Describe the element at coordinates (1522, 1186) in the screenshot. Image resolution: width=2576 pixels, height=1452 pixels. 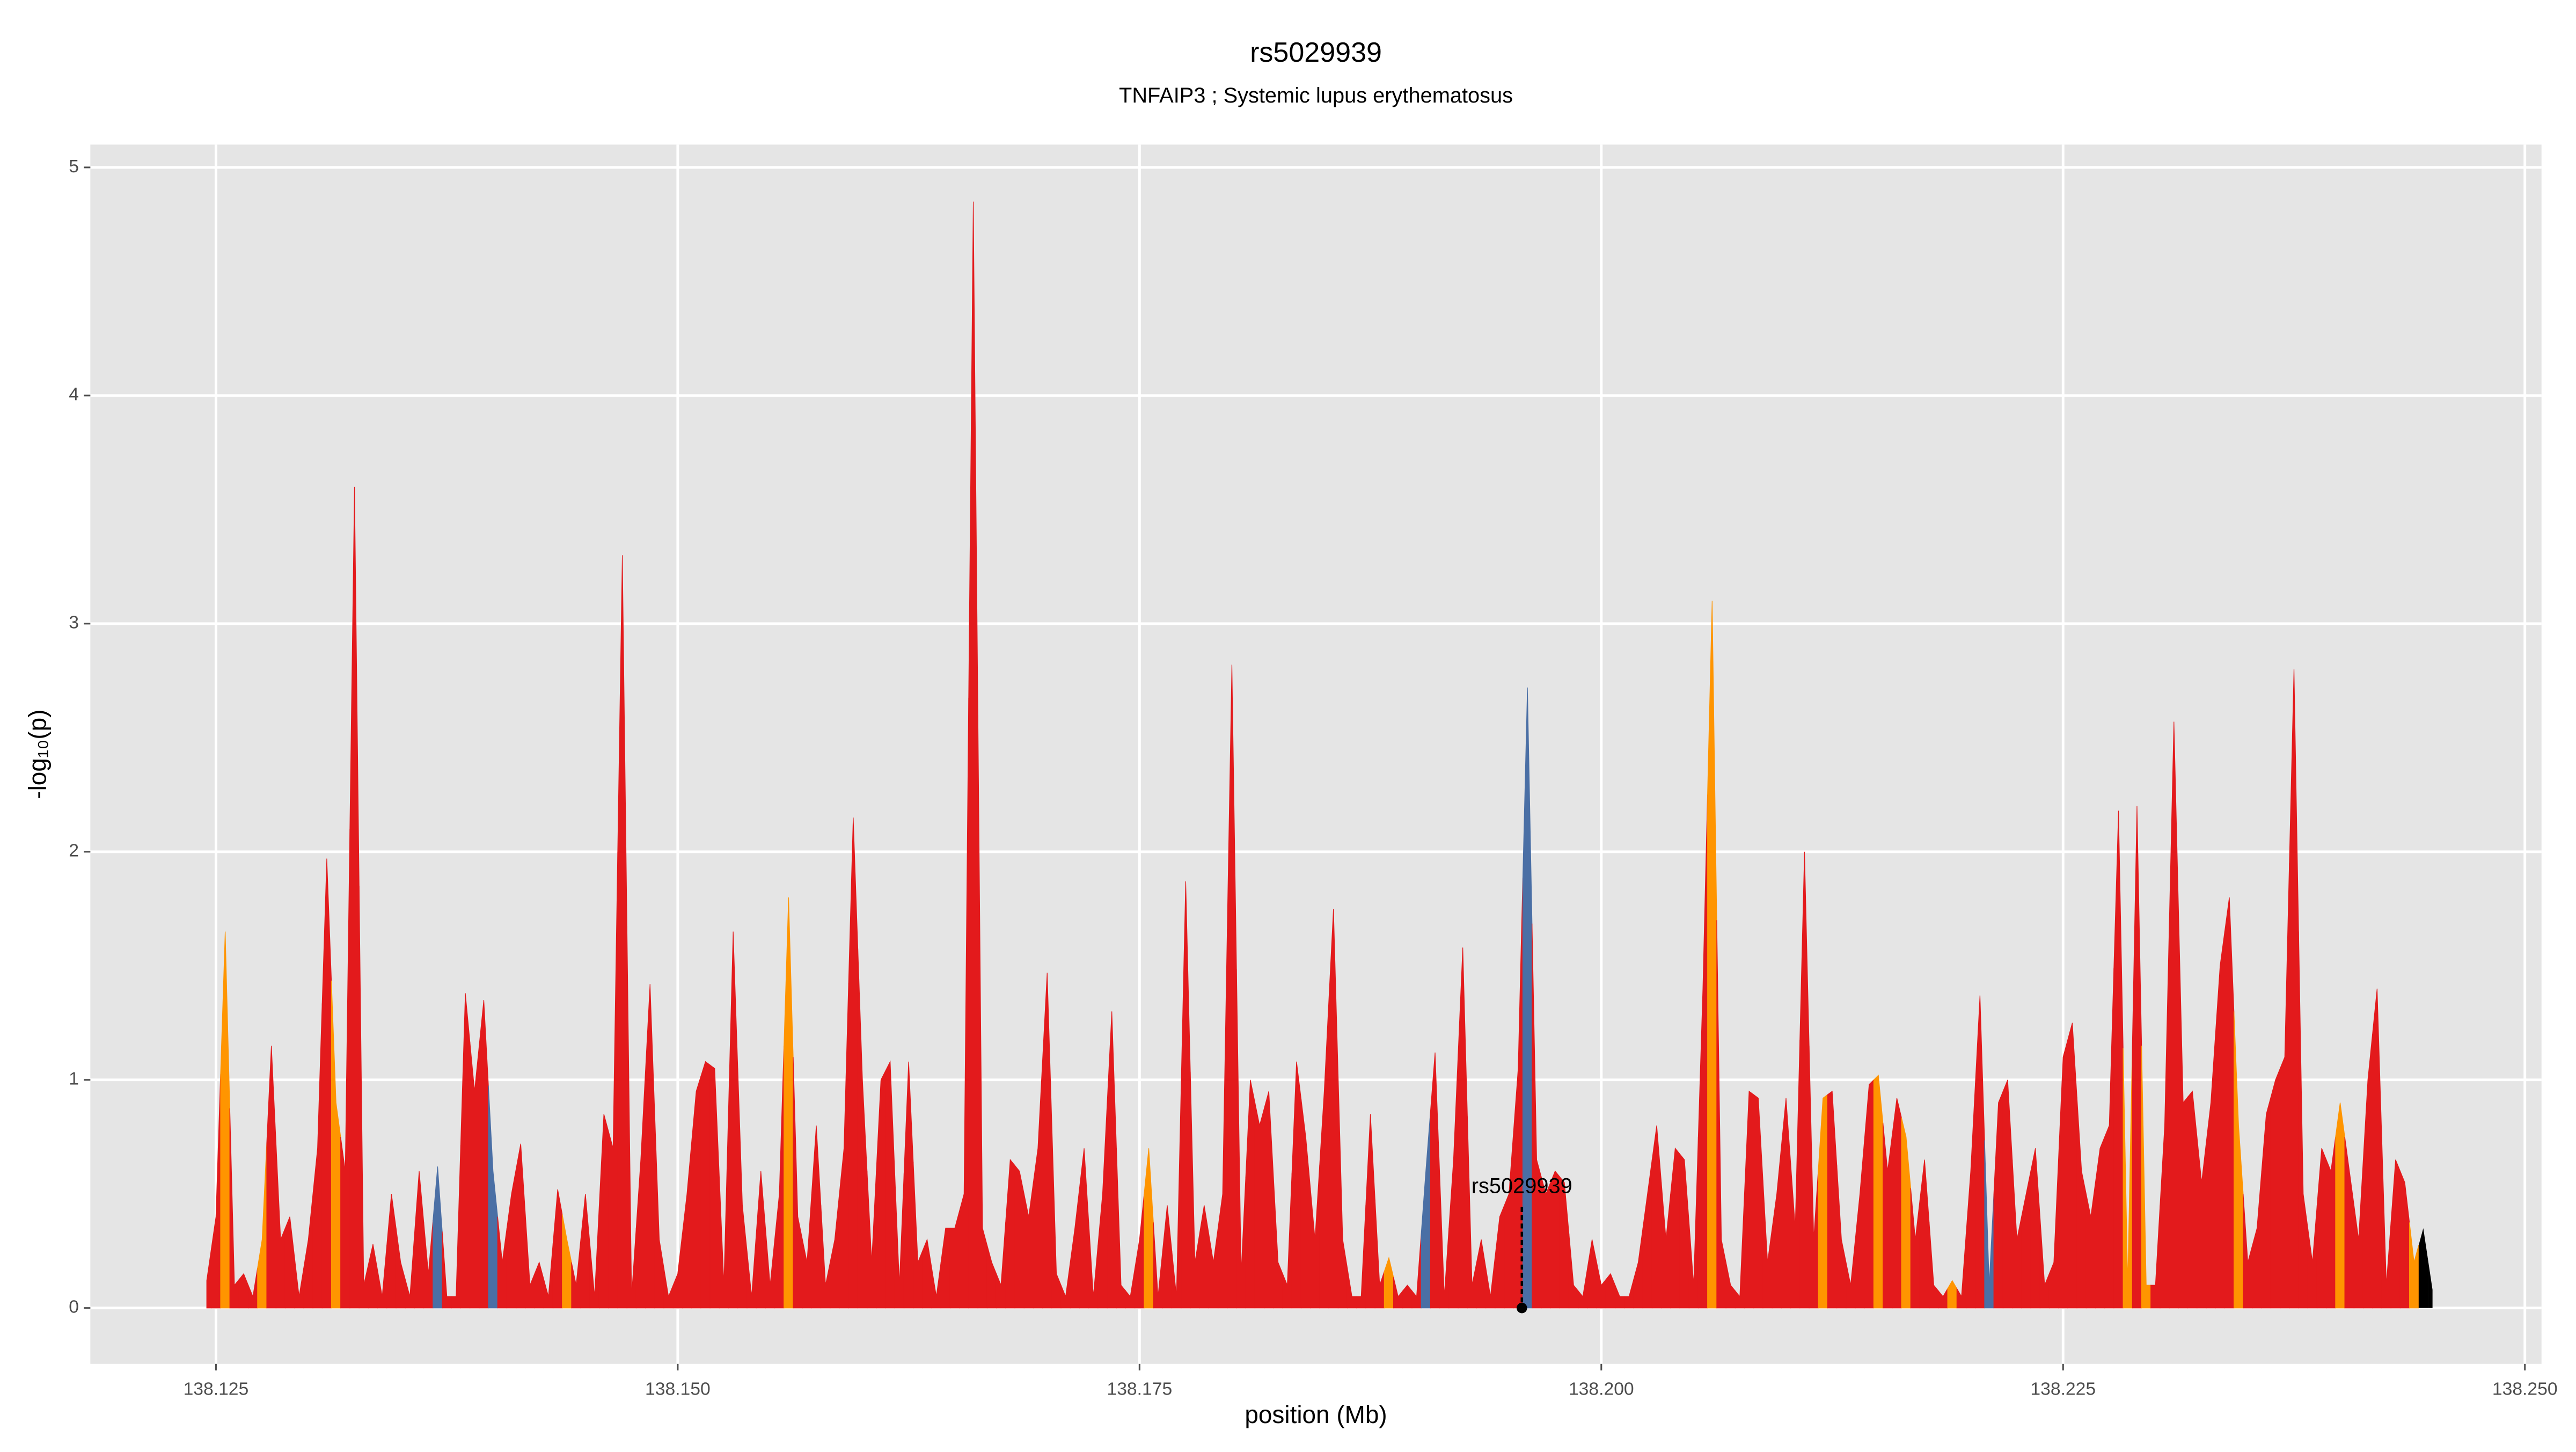
I see `annotation-label: rs5029939` at that location.